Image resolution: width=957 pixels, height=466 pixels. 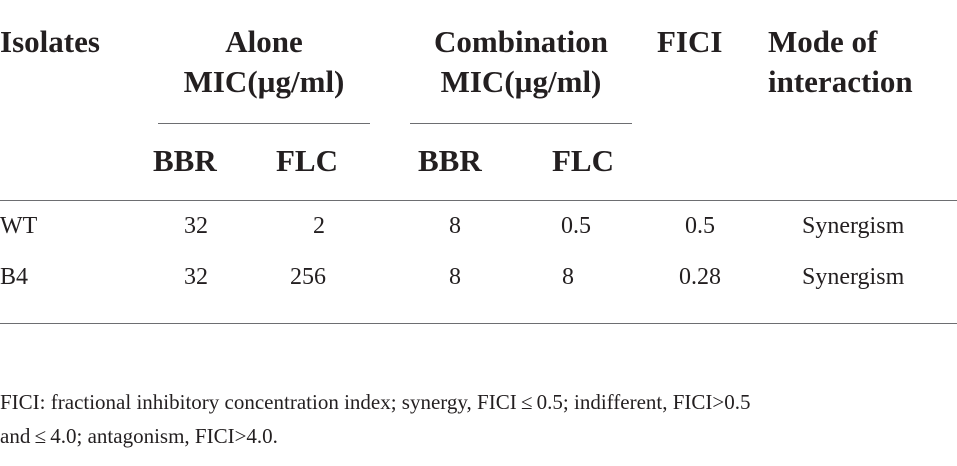 I want to click on footnote-line-2: and ≤ 4.0; antagonism, FICI>4.0., so click(x=139, y=436).